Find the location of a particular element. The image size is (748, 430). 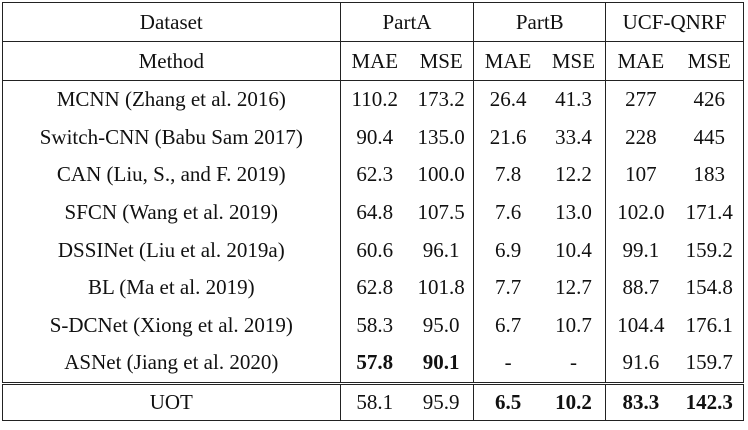

value-cell: 173.2 is located at coordinates (441, 99).